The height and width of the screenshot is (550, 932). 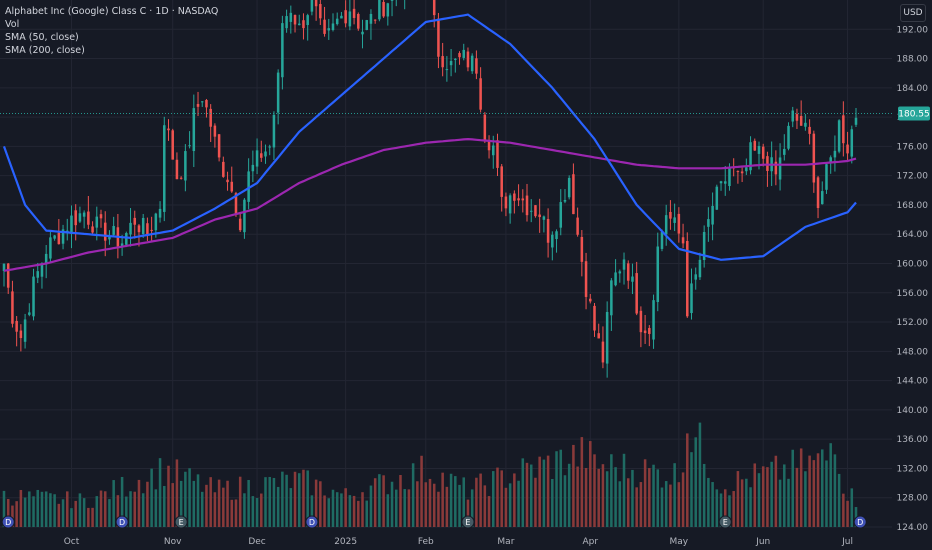 What do you see at coordinates (913, 294) in the screenshot?
I see `price-tick-label: 156.00` at bounding box center [913, 294].